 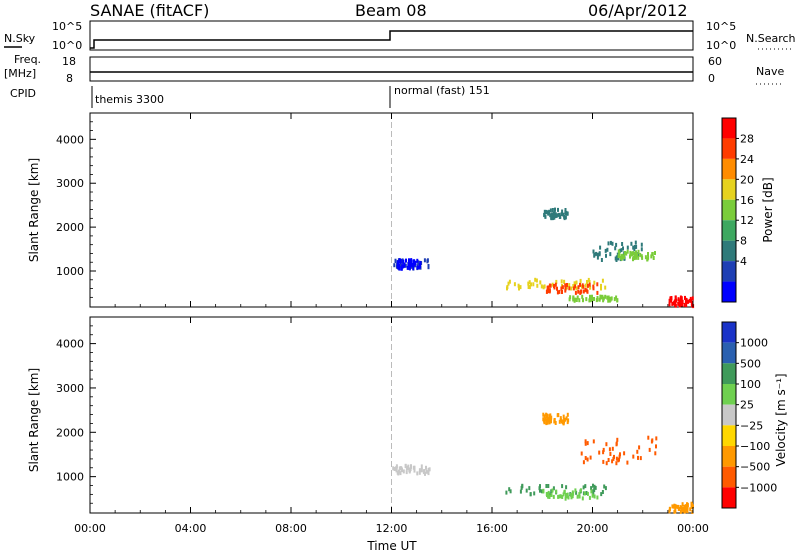 I want to click on nave-bottom-tick: 0, so click(x=711, y=78).